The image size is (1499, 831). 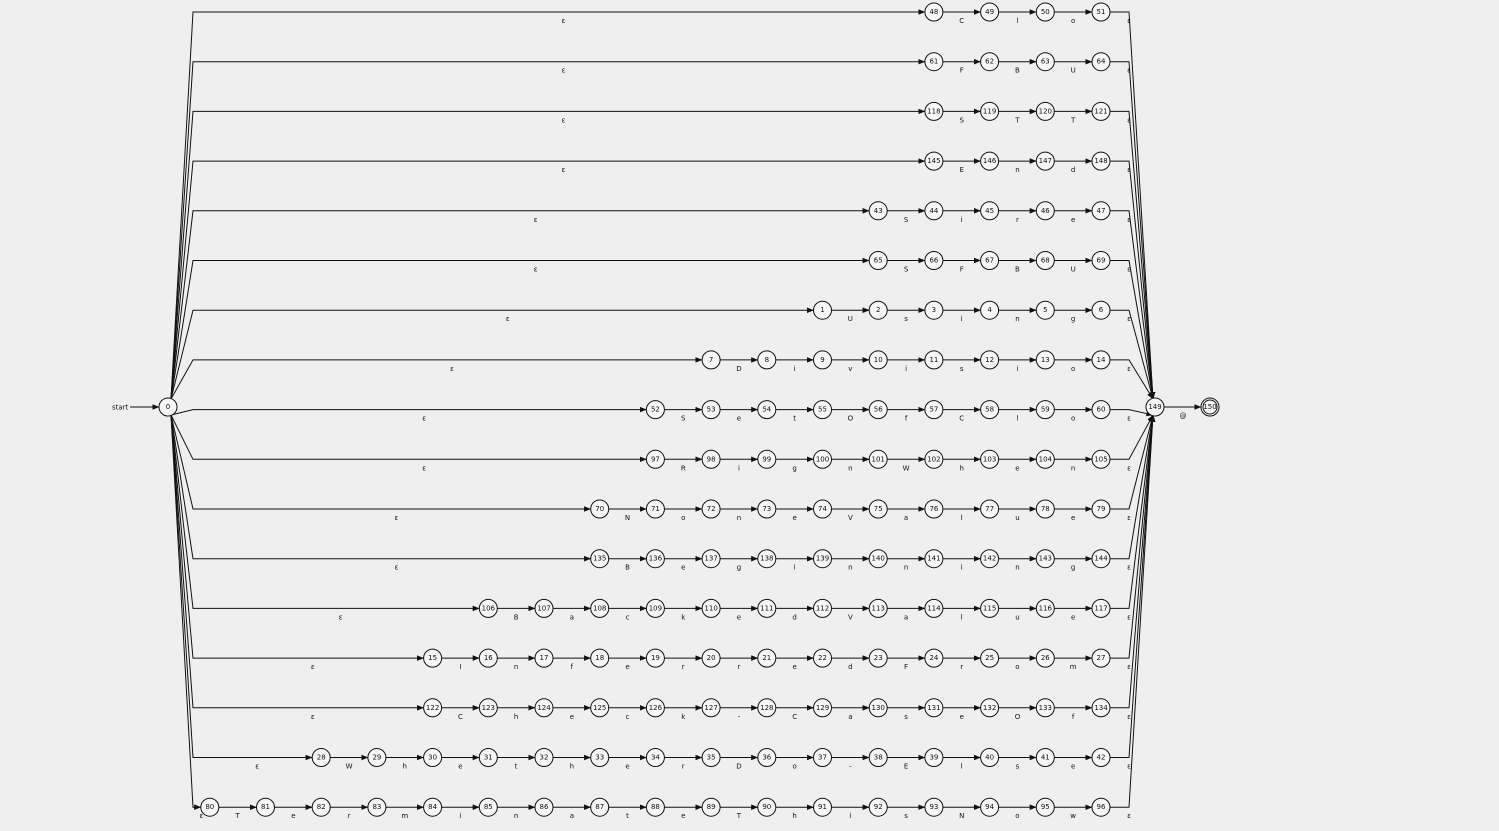 I want to click on transition-label: f, so click(x=1073, y=717).